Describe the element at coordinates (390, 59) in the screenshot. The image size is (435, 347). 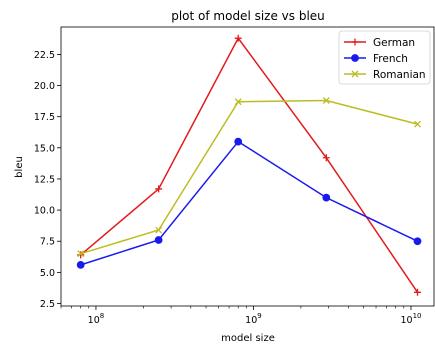
I see `legend-label-french: French` at that location.